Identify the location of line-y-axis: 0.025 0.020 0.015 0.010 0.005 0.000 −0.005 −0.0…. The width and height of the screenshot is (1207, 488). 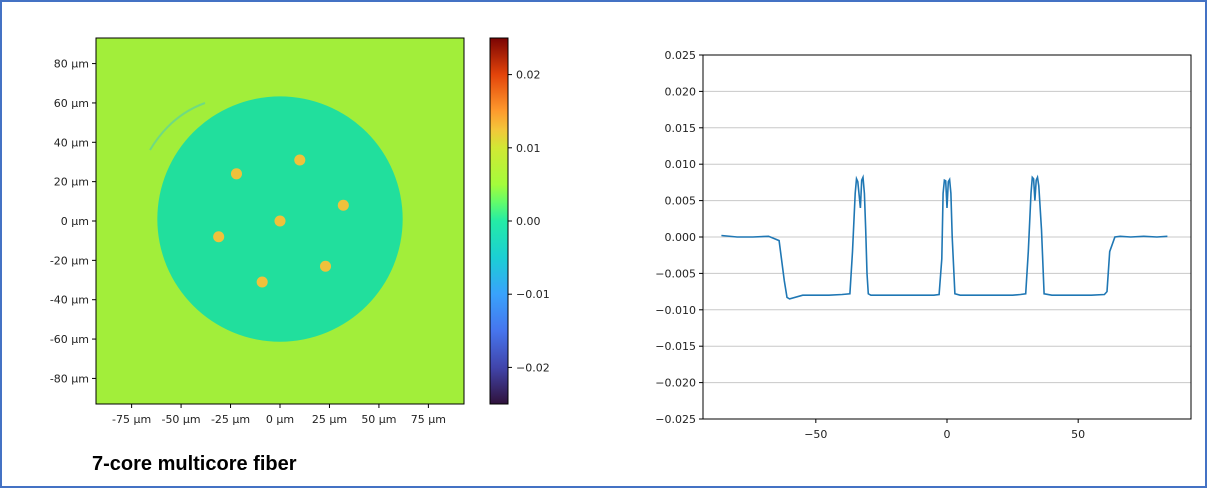
(679, 237).